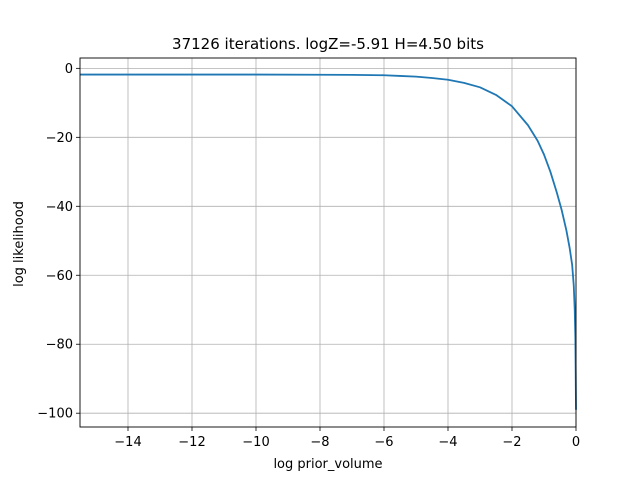  I want to click on y-tick-label: −20, so click(59, 138).